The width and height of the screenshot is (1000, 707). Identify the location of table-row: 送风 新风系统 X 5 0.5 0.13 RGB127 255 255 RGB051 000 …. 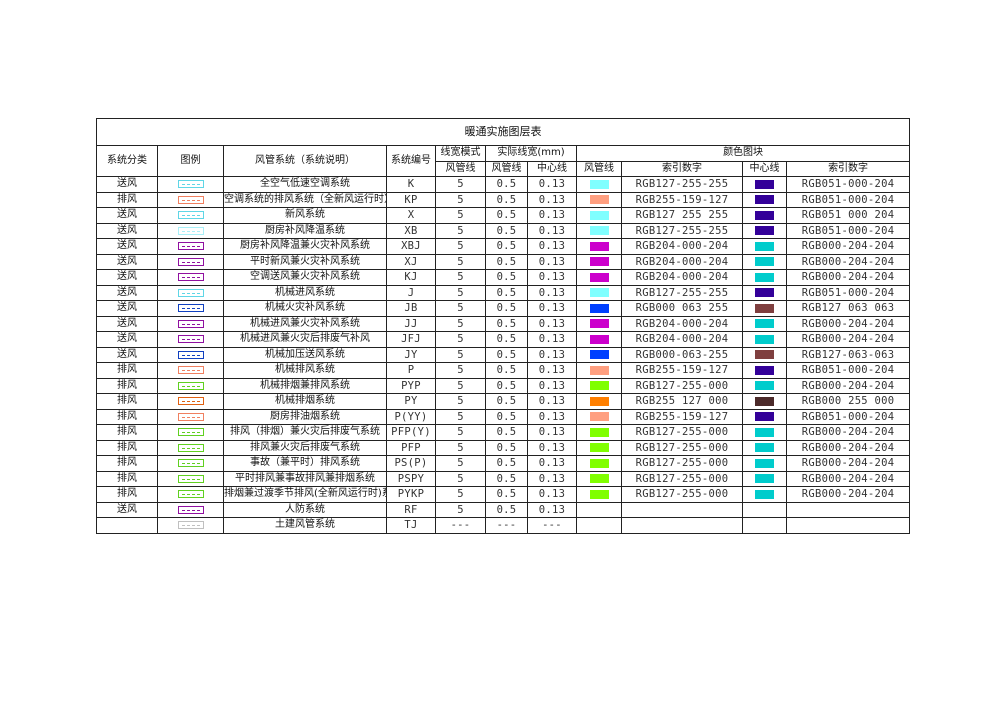
(503, 215).